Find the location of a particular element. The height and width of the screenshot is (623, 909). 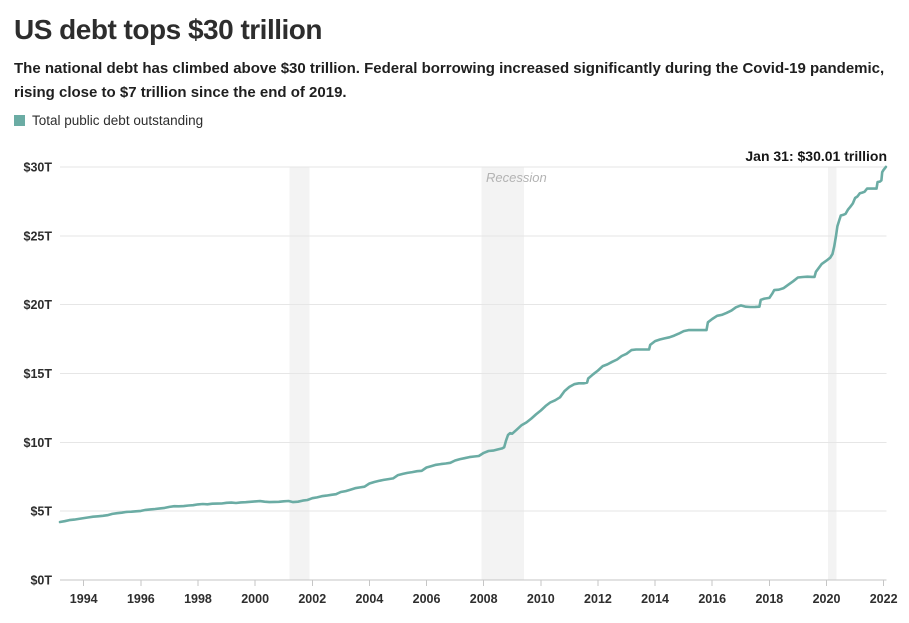

x-axis-tick-label: 2020 is located at coordinates (827, 599).